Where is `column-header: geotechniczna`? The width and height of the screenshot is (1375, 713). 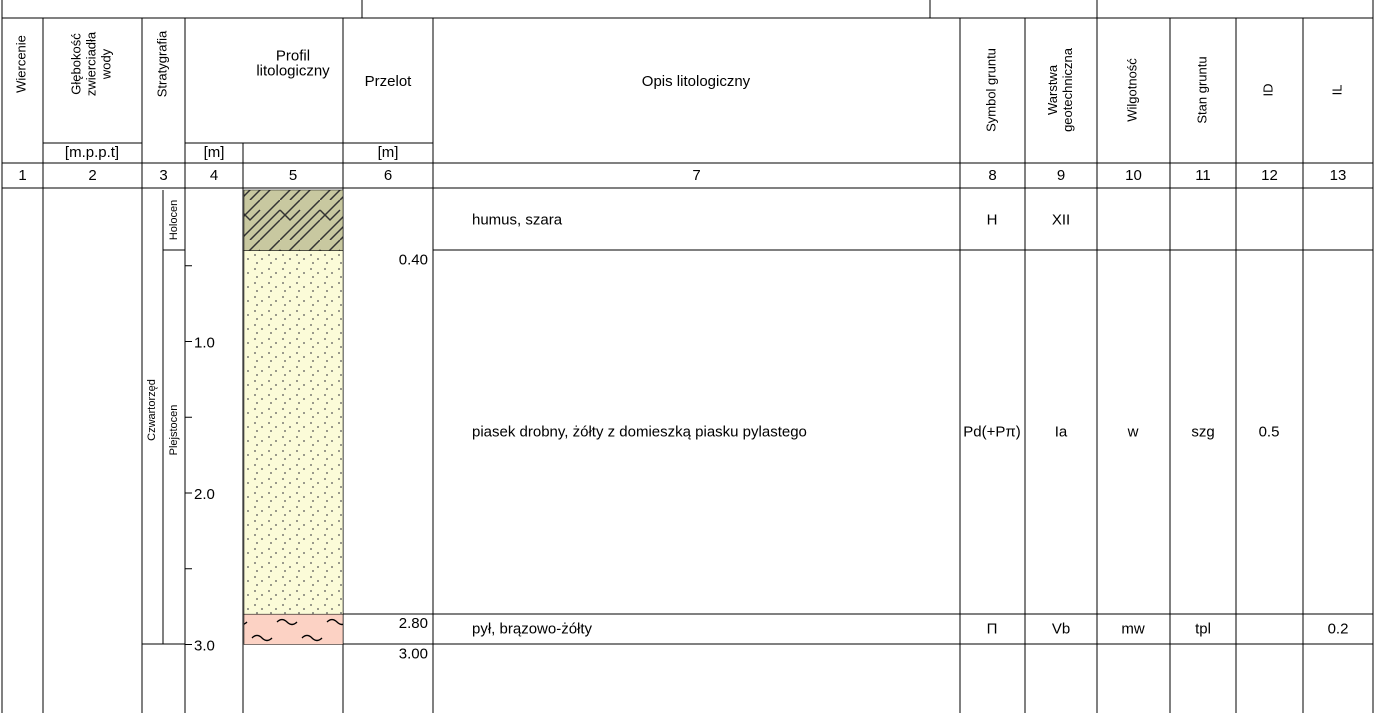
column-header: geotechniczna is located at coordinates (1067, 89).